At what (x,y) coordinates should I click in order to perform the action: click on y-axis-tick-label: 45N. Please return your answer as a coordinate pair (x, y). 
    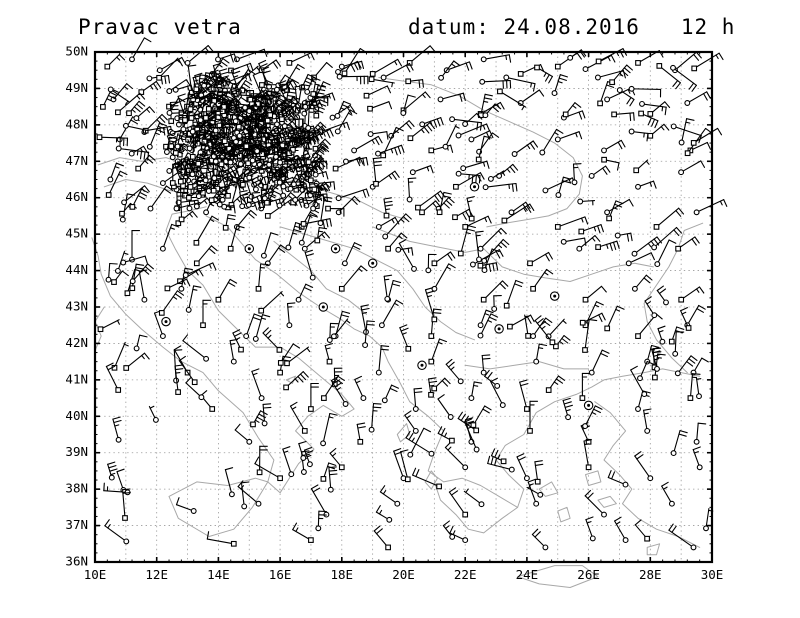
    Looking at the image, I should click on (76, 233).